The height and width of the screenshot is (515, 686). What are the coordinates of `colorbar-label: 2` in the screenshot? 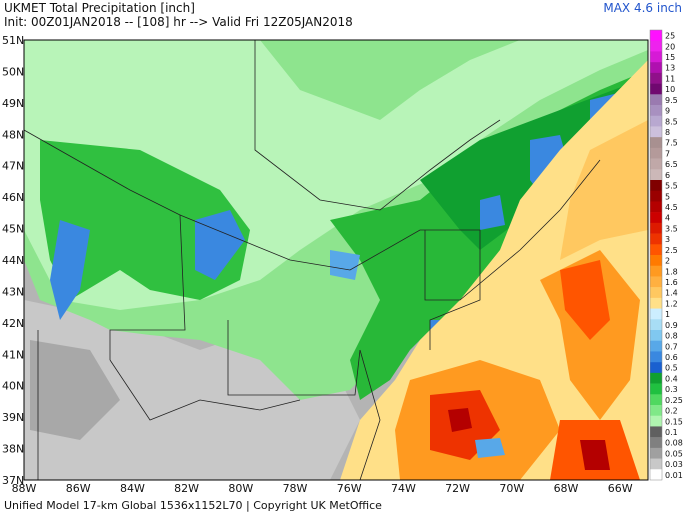 It's located at (667, 261).